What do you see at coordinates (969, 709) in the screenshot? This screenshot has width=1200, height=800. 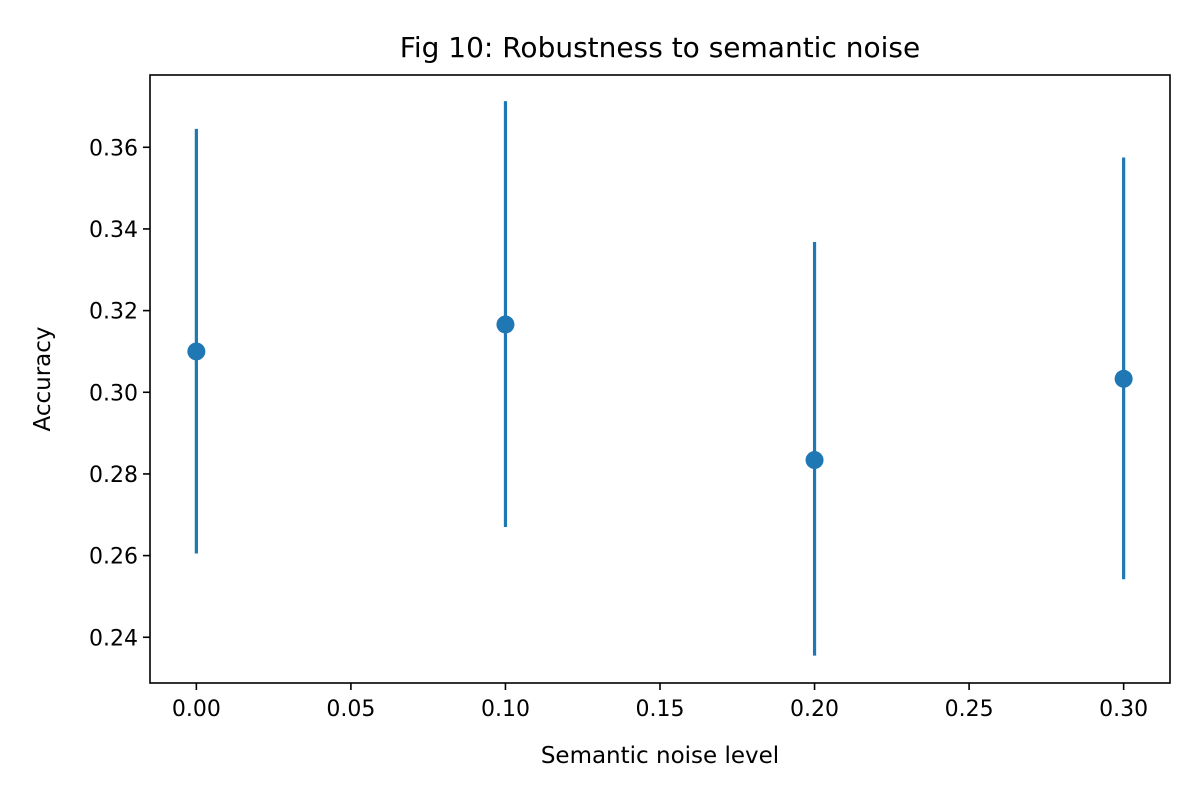 I see `x-tick-label: 0.25` at bounding box center [969, 709].